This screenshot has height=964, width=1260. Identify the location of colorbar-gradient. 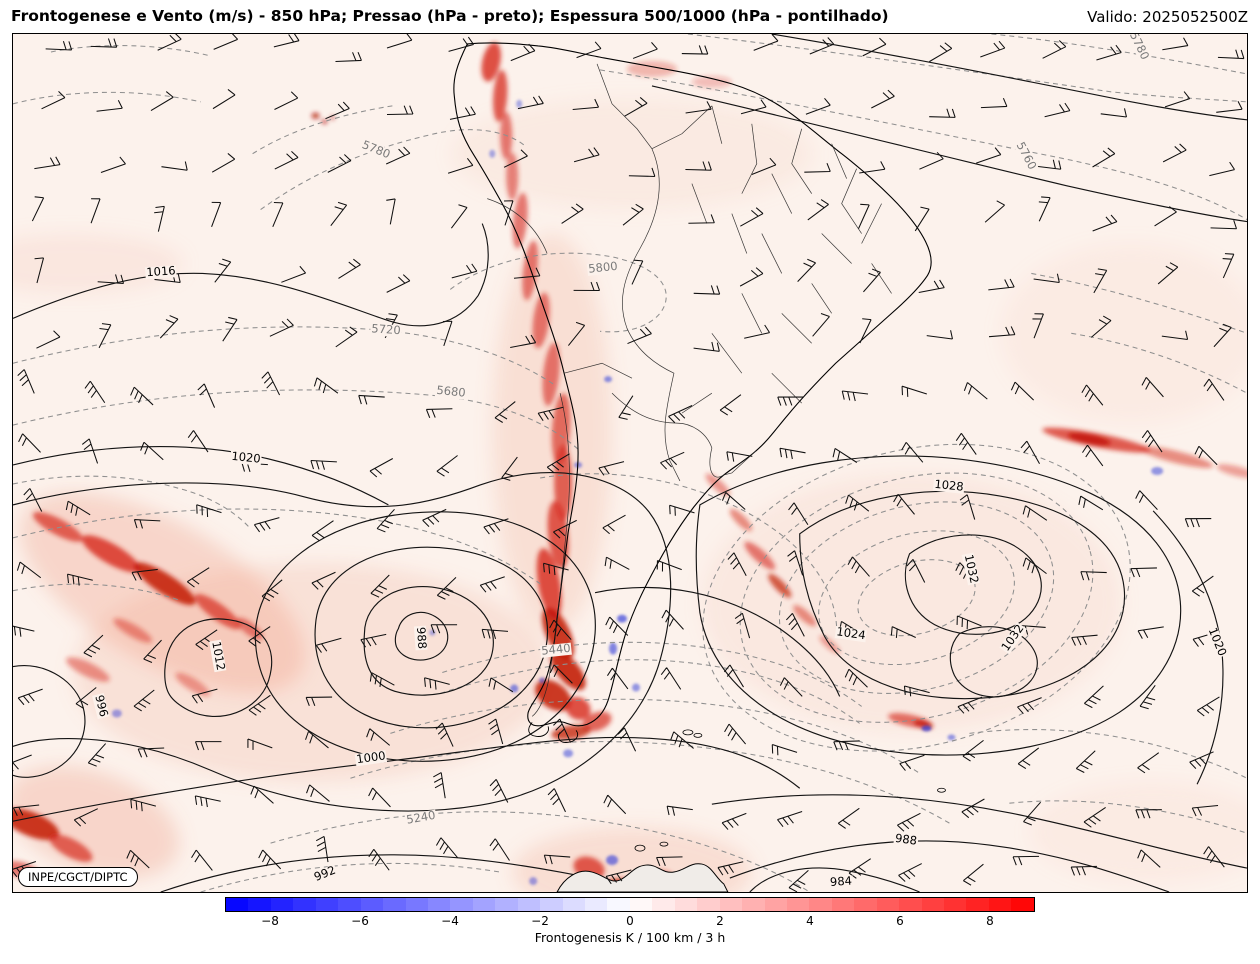
(630, 904).